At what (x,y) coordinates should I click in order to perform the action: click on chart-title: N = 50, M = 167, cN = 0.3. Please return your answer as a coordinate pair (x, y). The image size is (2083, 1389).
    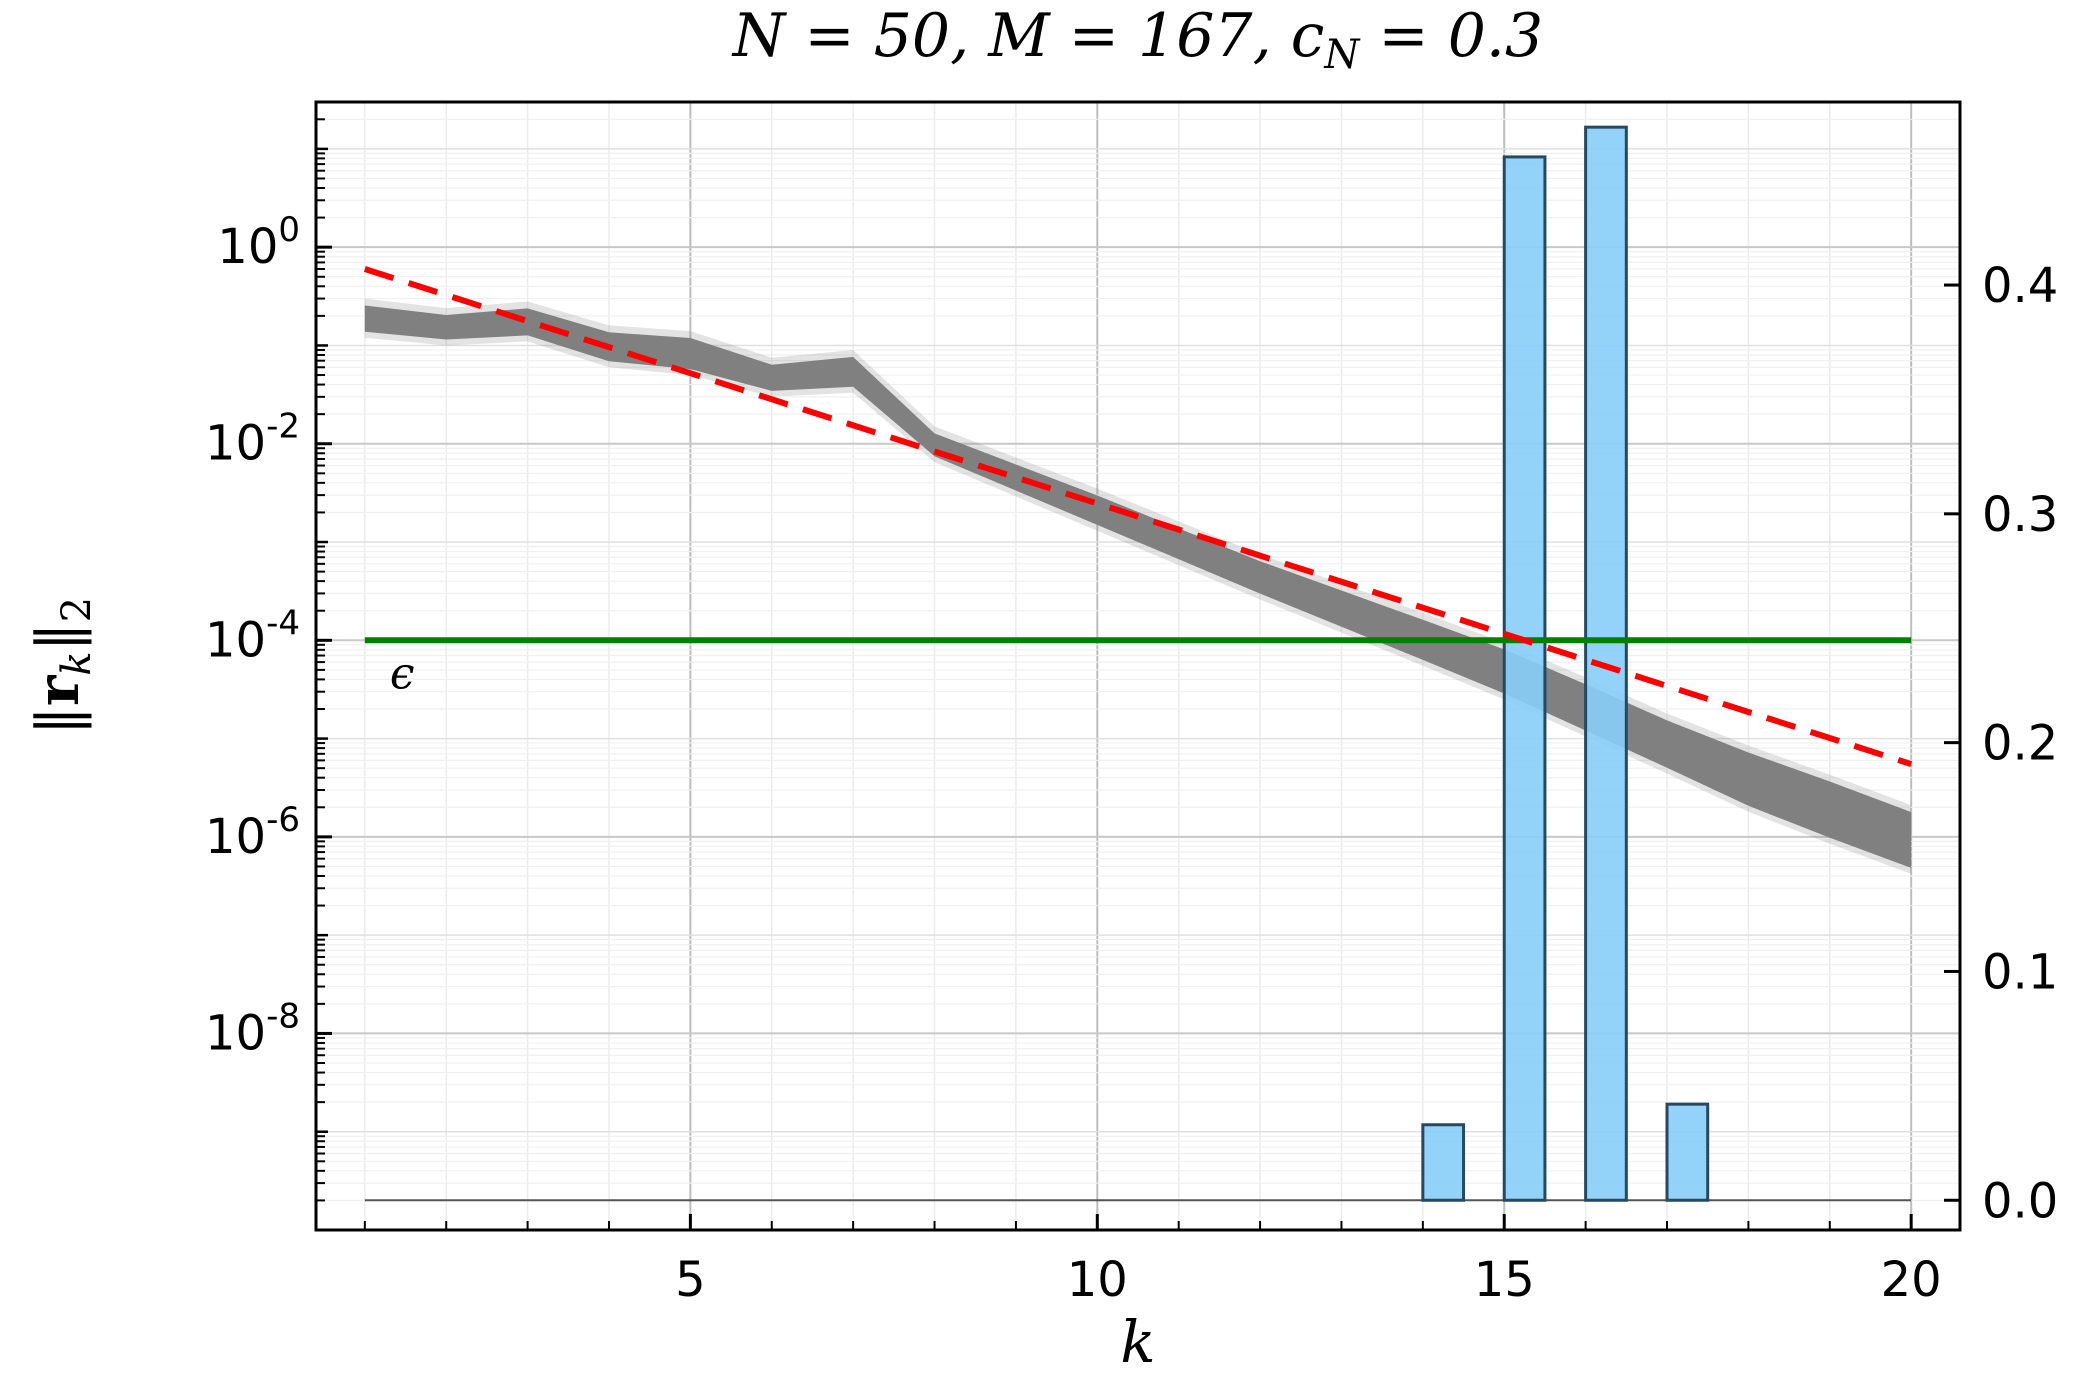
    Looking at the image, I should click on (1137, 39).